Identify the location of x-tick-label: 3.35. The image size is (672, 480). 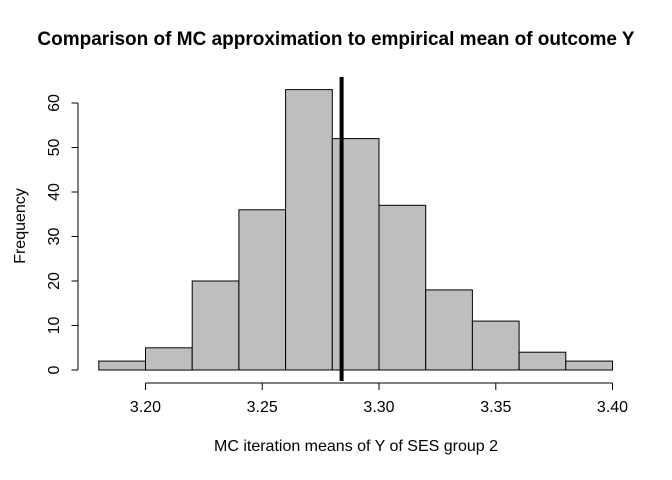
(495, 407).